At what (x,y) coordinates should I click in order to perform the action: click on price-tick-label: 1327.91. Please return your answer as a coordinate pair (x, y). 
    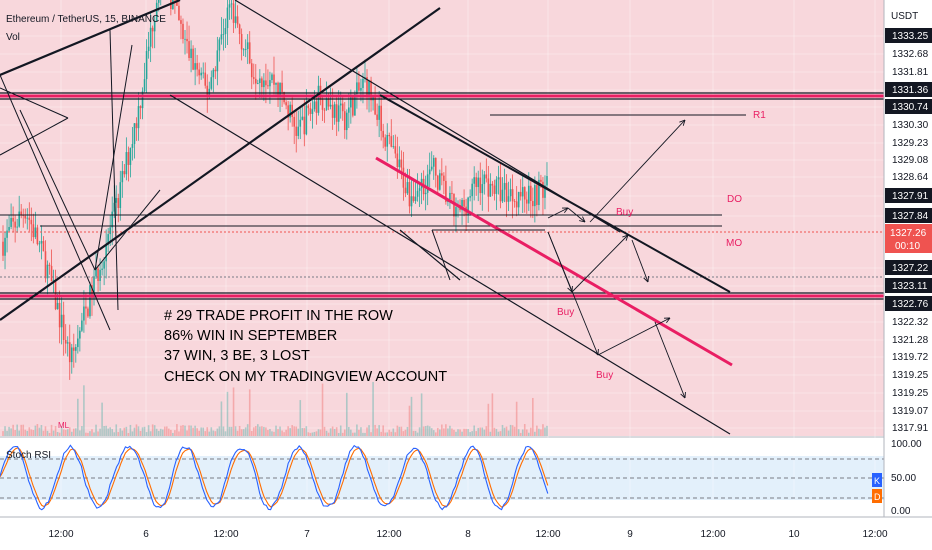
    Looking at the image, I should click on (910, 196).